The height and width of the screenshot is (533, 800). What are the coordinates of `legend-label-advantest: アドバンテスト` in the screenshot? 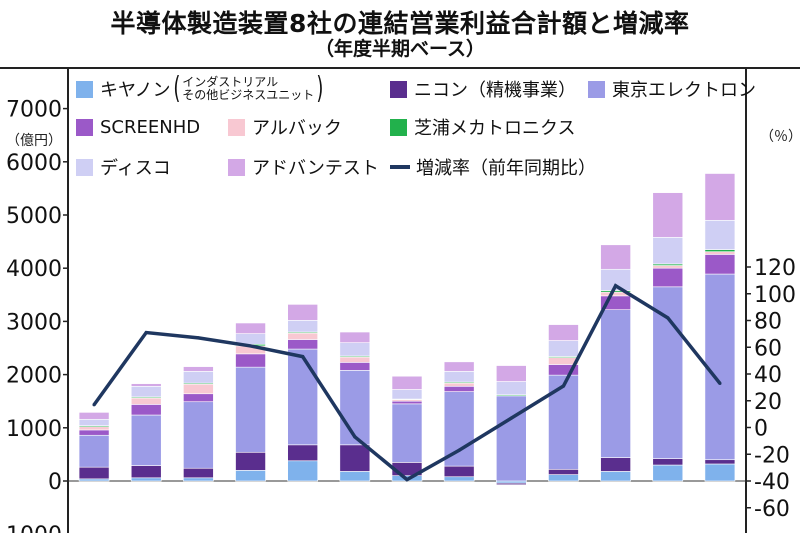 It's located at (315, 168).